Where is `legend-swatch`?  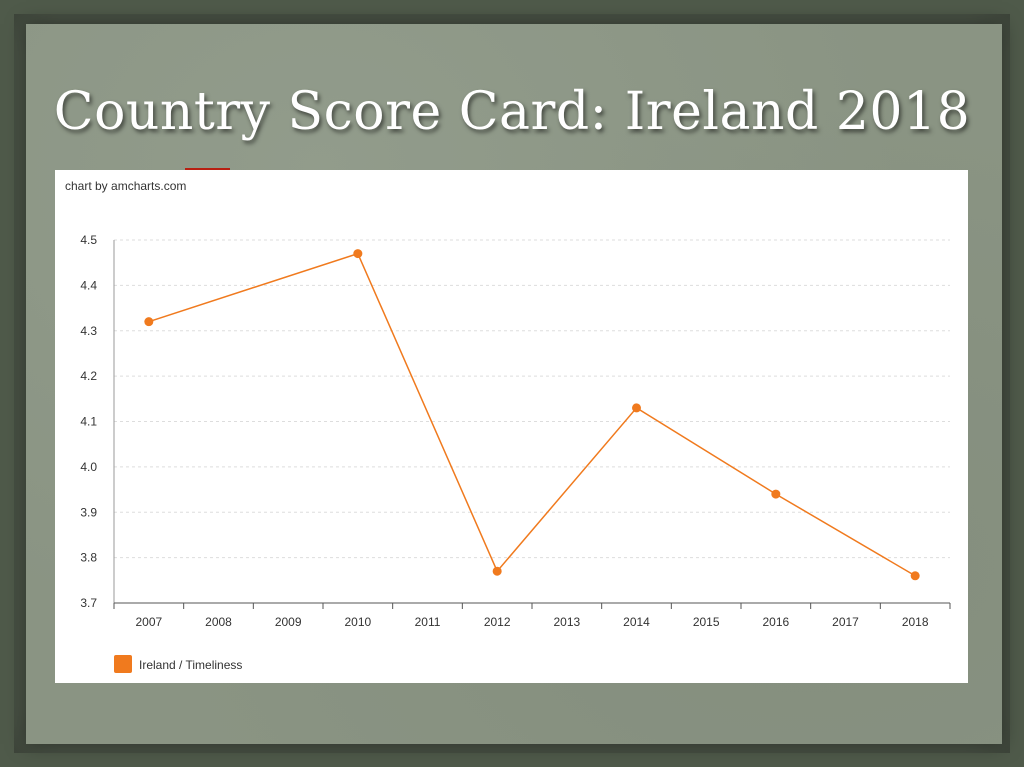
legend-swatch is located at coordinates (123, 664).